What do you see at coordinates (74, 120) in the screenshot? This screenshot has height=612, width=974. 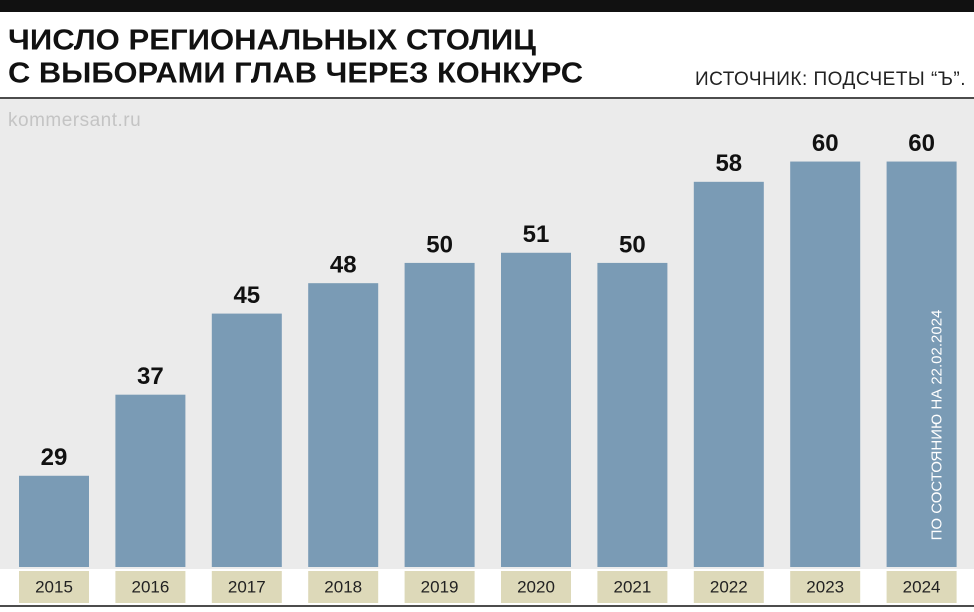 I see `watermark: kommersant.ru` at bounding box center [74, 120].